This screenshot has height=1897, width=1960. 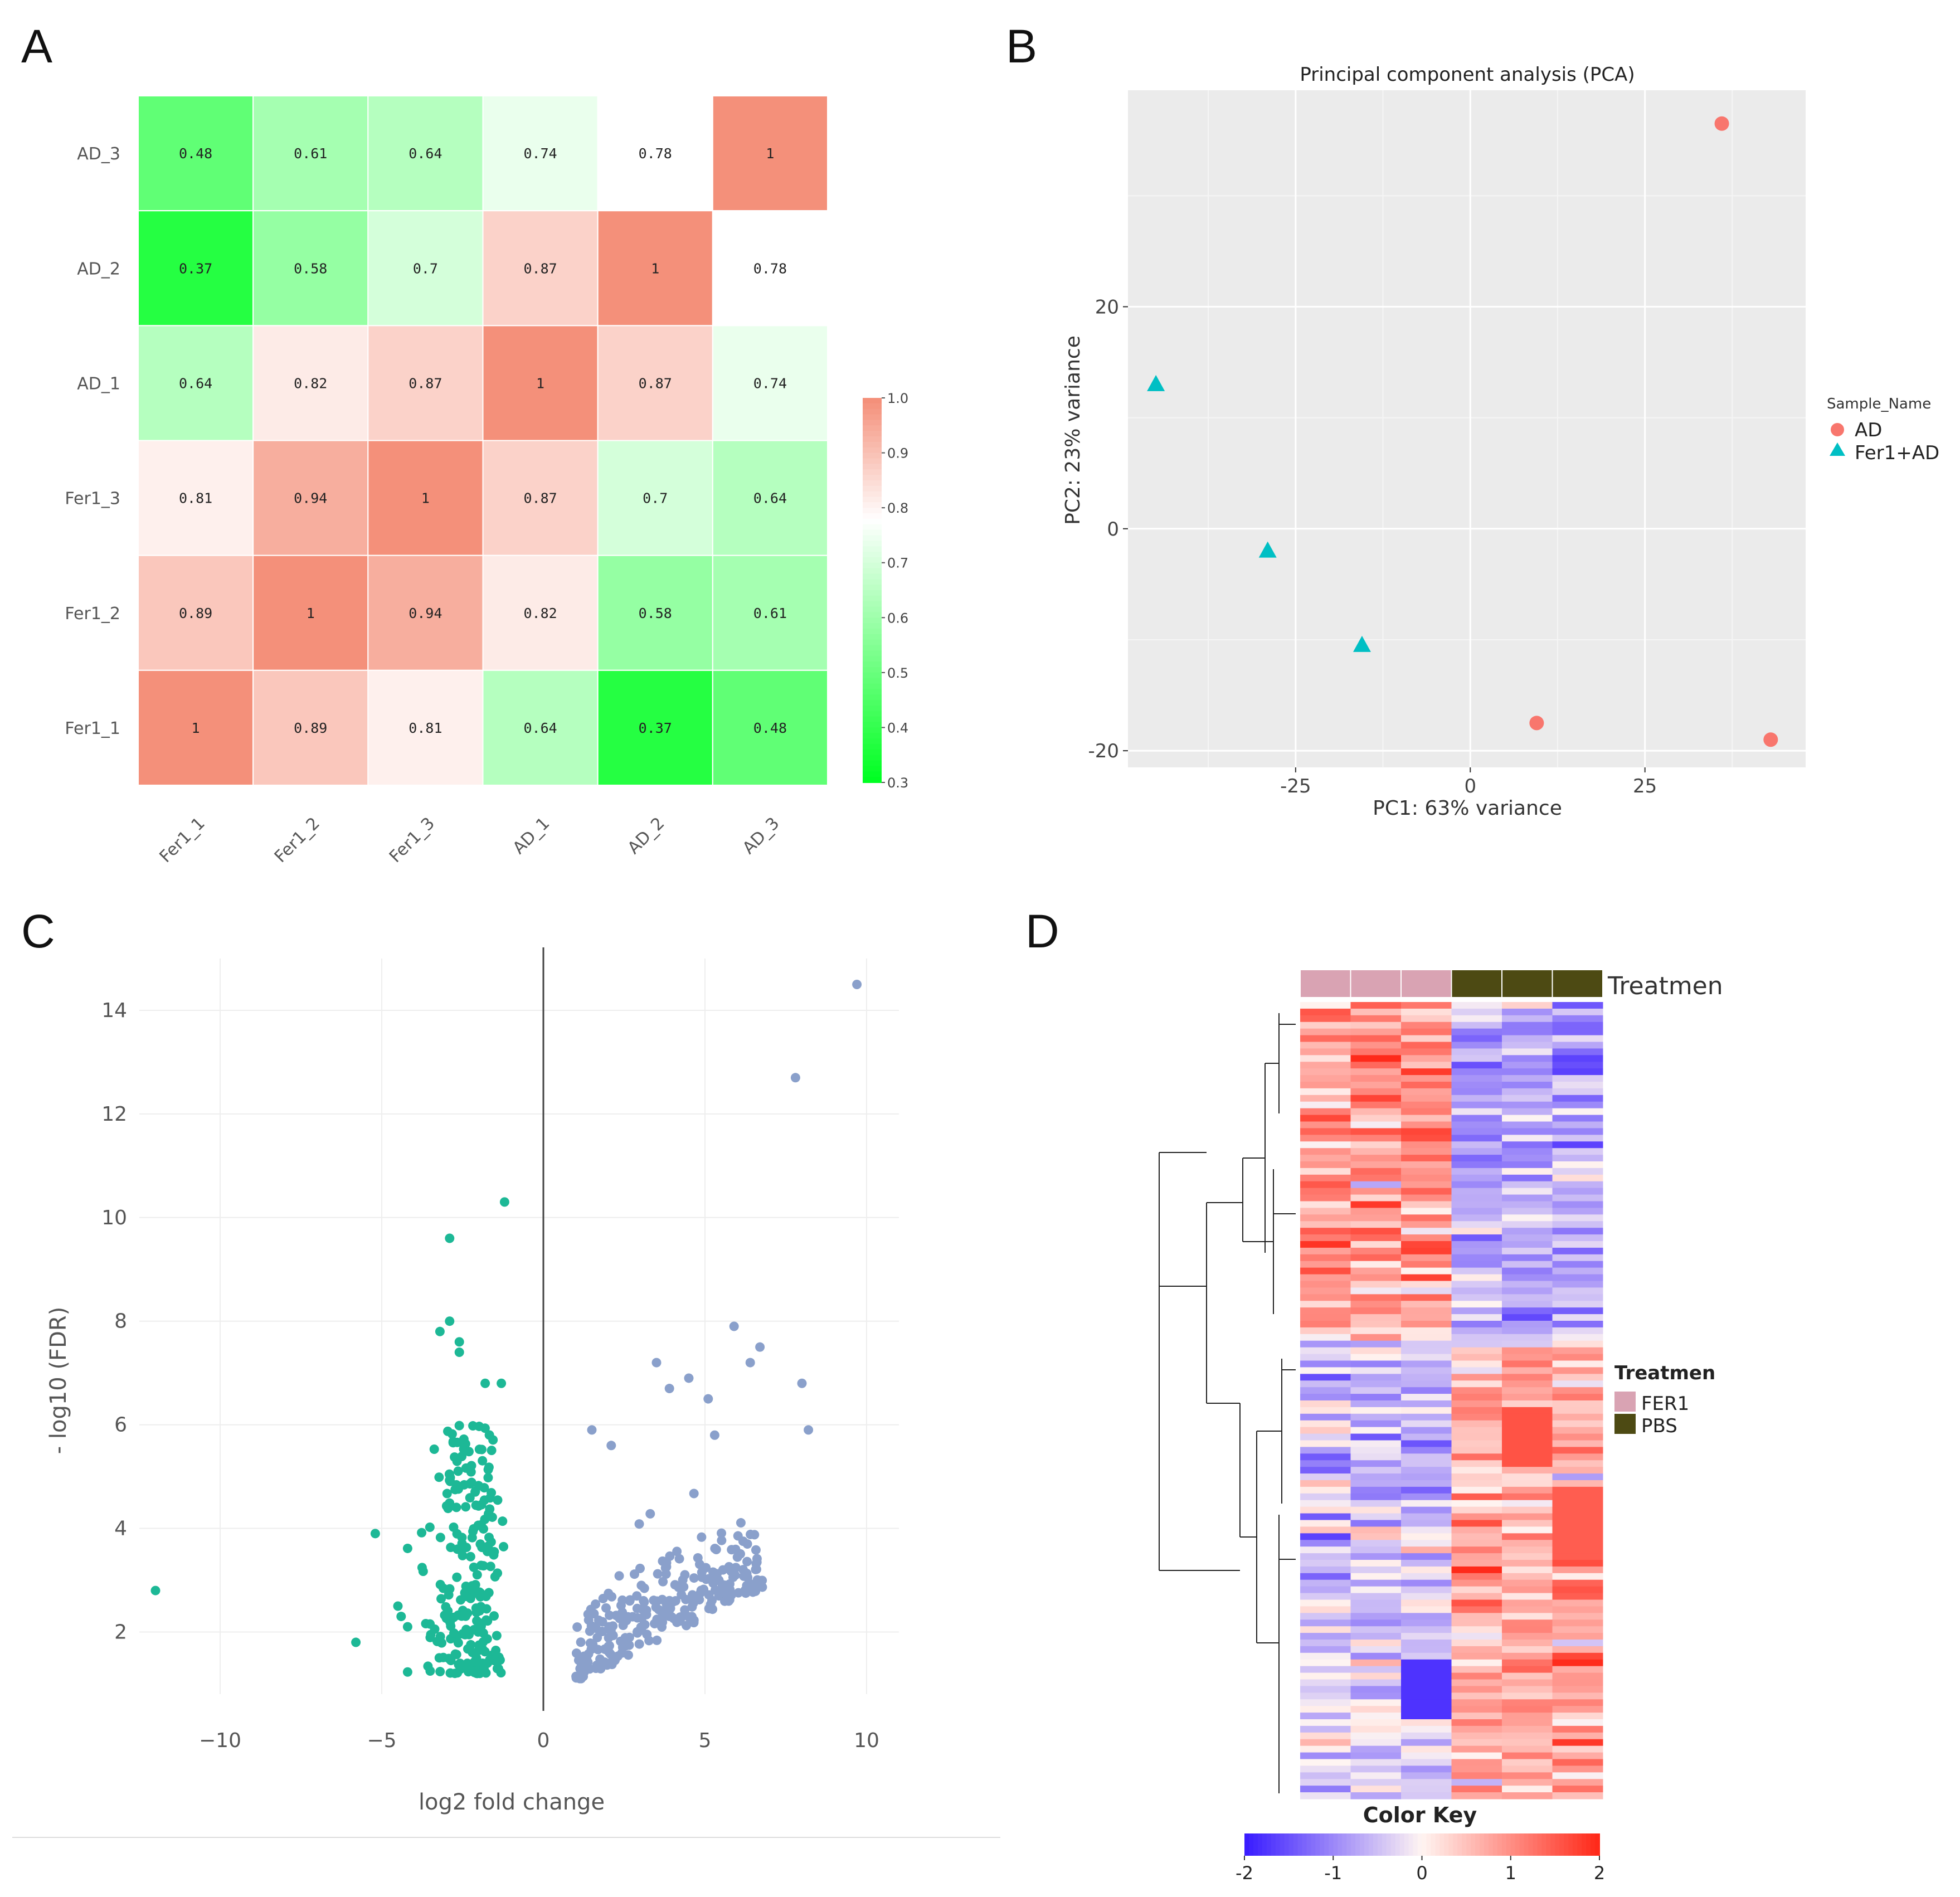 I want to click on pca-legend: Sample_Name AD Fer1+AD, so click(x=1883, y=430).